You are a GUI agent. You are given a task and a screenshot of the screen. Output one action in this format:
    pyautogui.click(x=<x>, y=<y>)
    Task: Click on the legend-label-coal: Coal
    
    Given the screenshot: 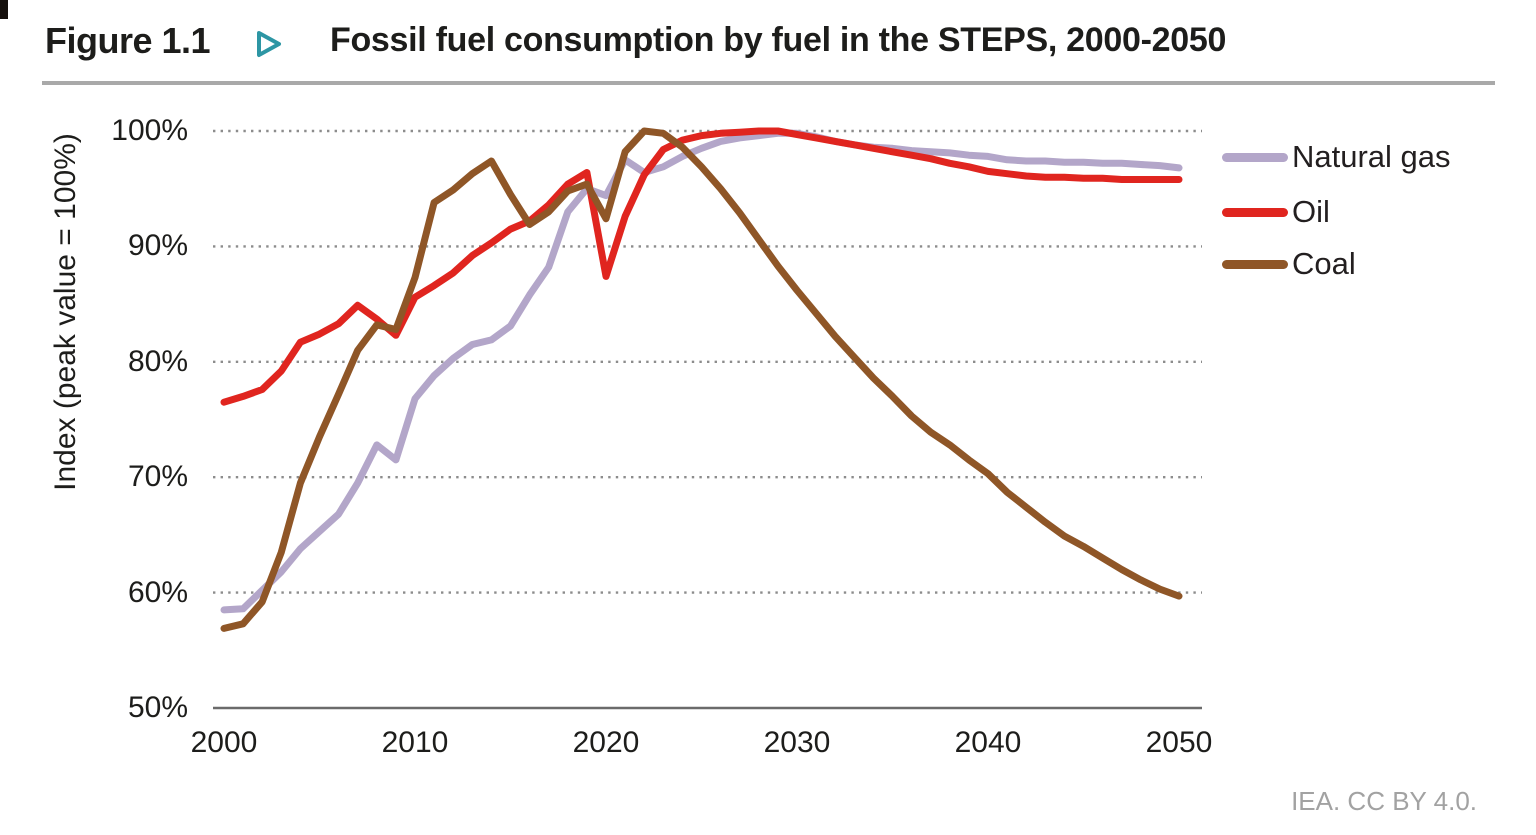 What is the action you would take?
    pyautogui.click(x=1324, y=263)
    